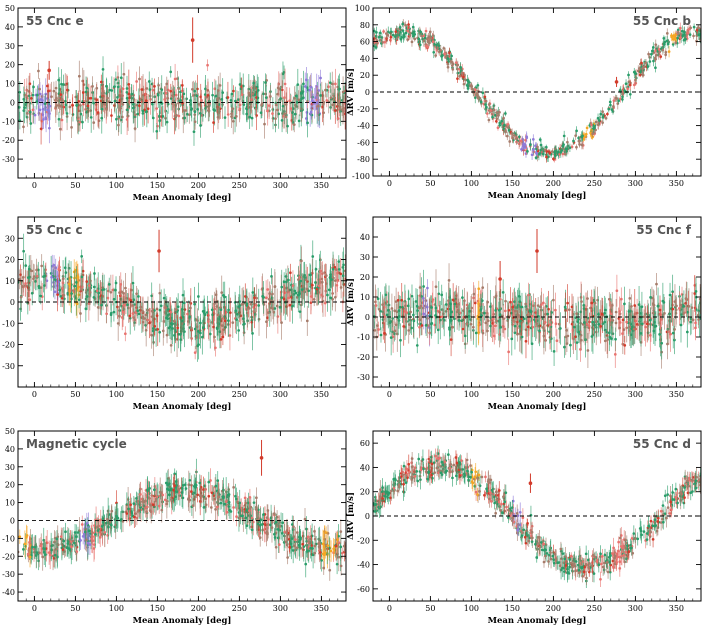 Image resolution: width=707 pixels, height=635 pixels. What do you see at coordinates (537, 91) in the screenshot?
I see `panel-2-points` at bounding box center [537, 91].